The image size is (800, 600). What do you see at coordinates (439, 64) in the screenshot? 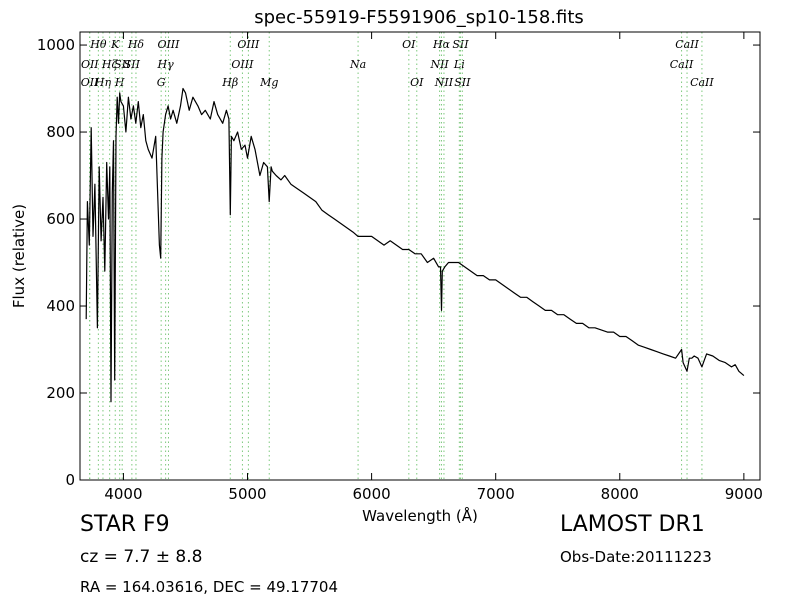
I see `marker-label-20: NII` at bounding box center [439, 64].